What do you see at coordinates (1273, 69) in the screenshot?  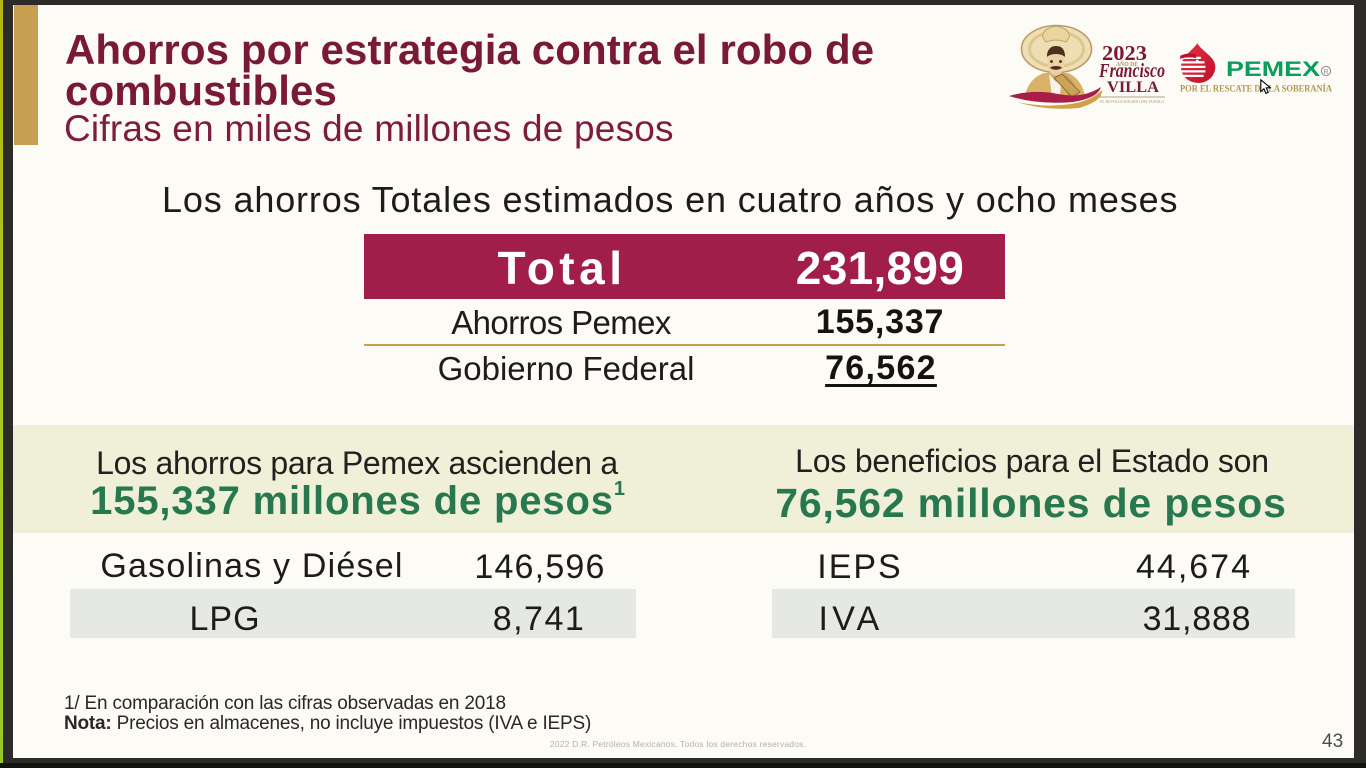 I see `svg-text: PEMEX` at bounding box center [1273, 69].